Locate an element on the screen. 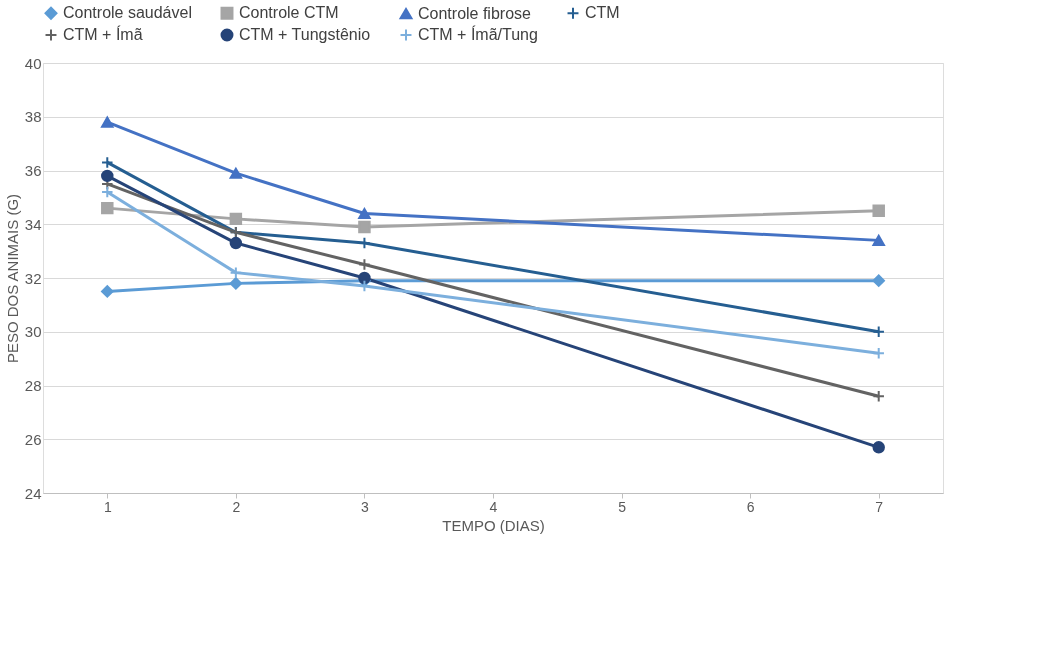 The width and height of the screenshot is (1063, 662). y-tick-label: 26 is located at coordinates (33, 439).